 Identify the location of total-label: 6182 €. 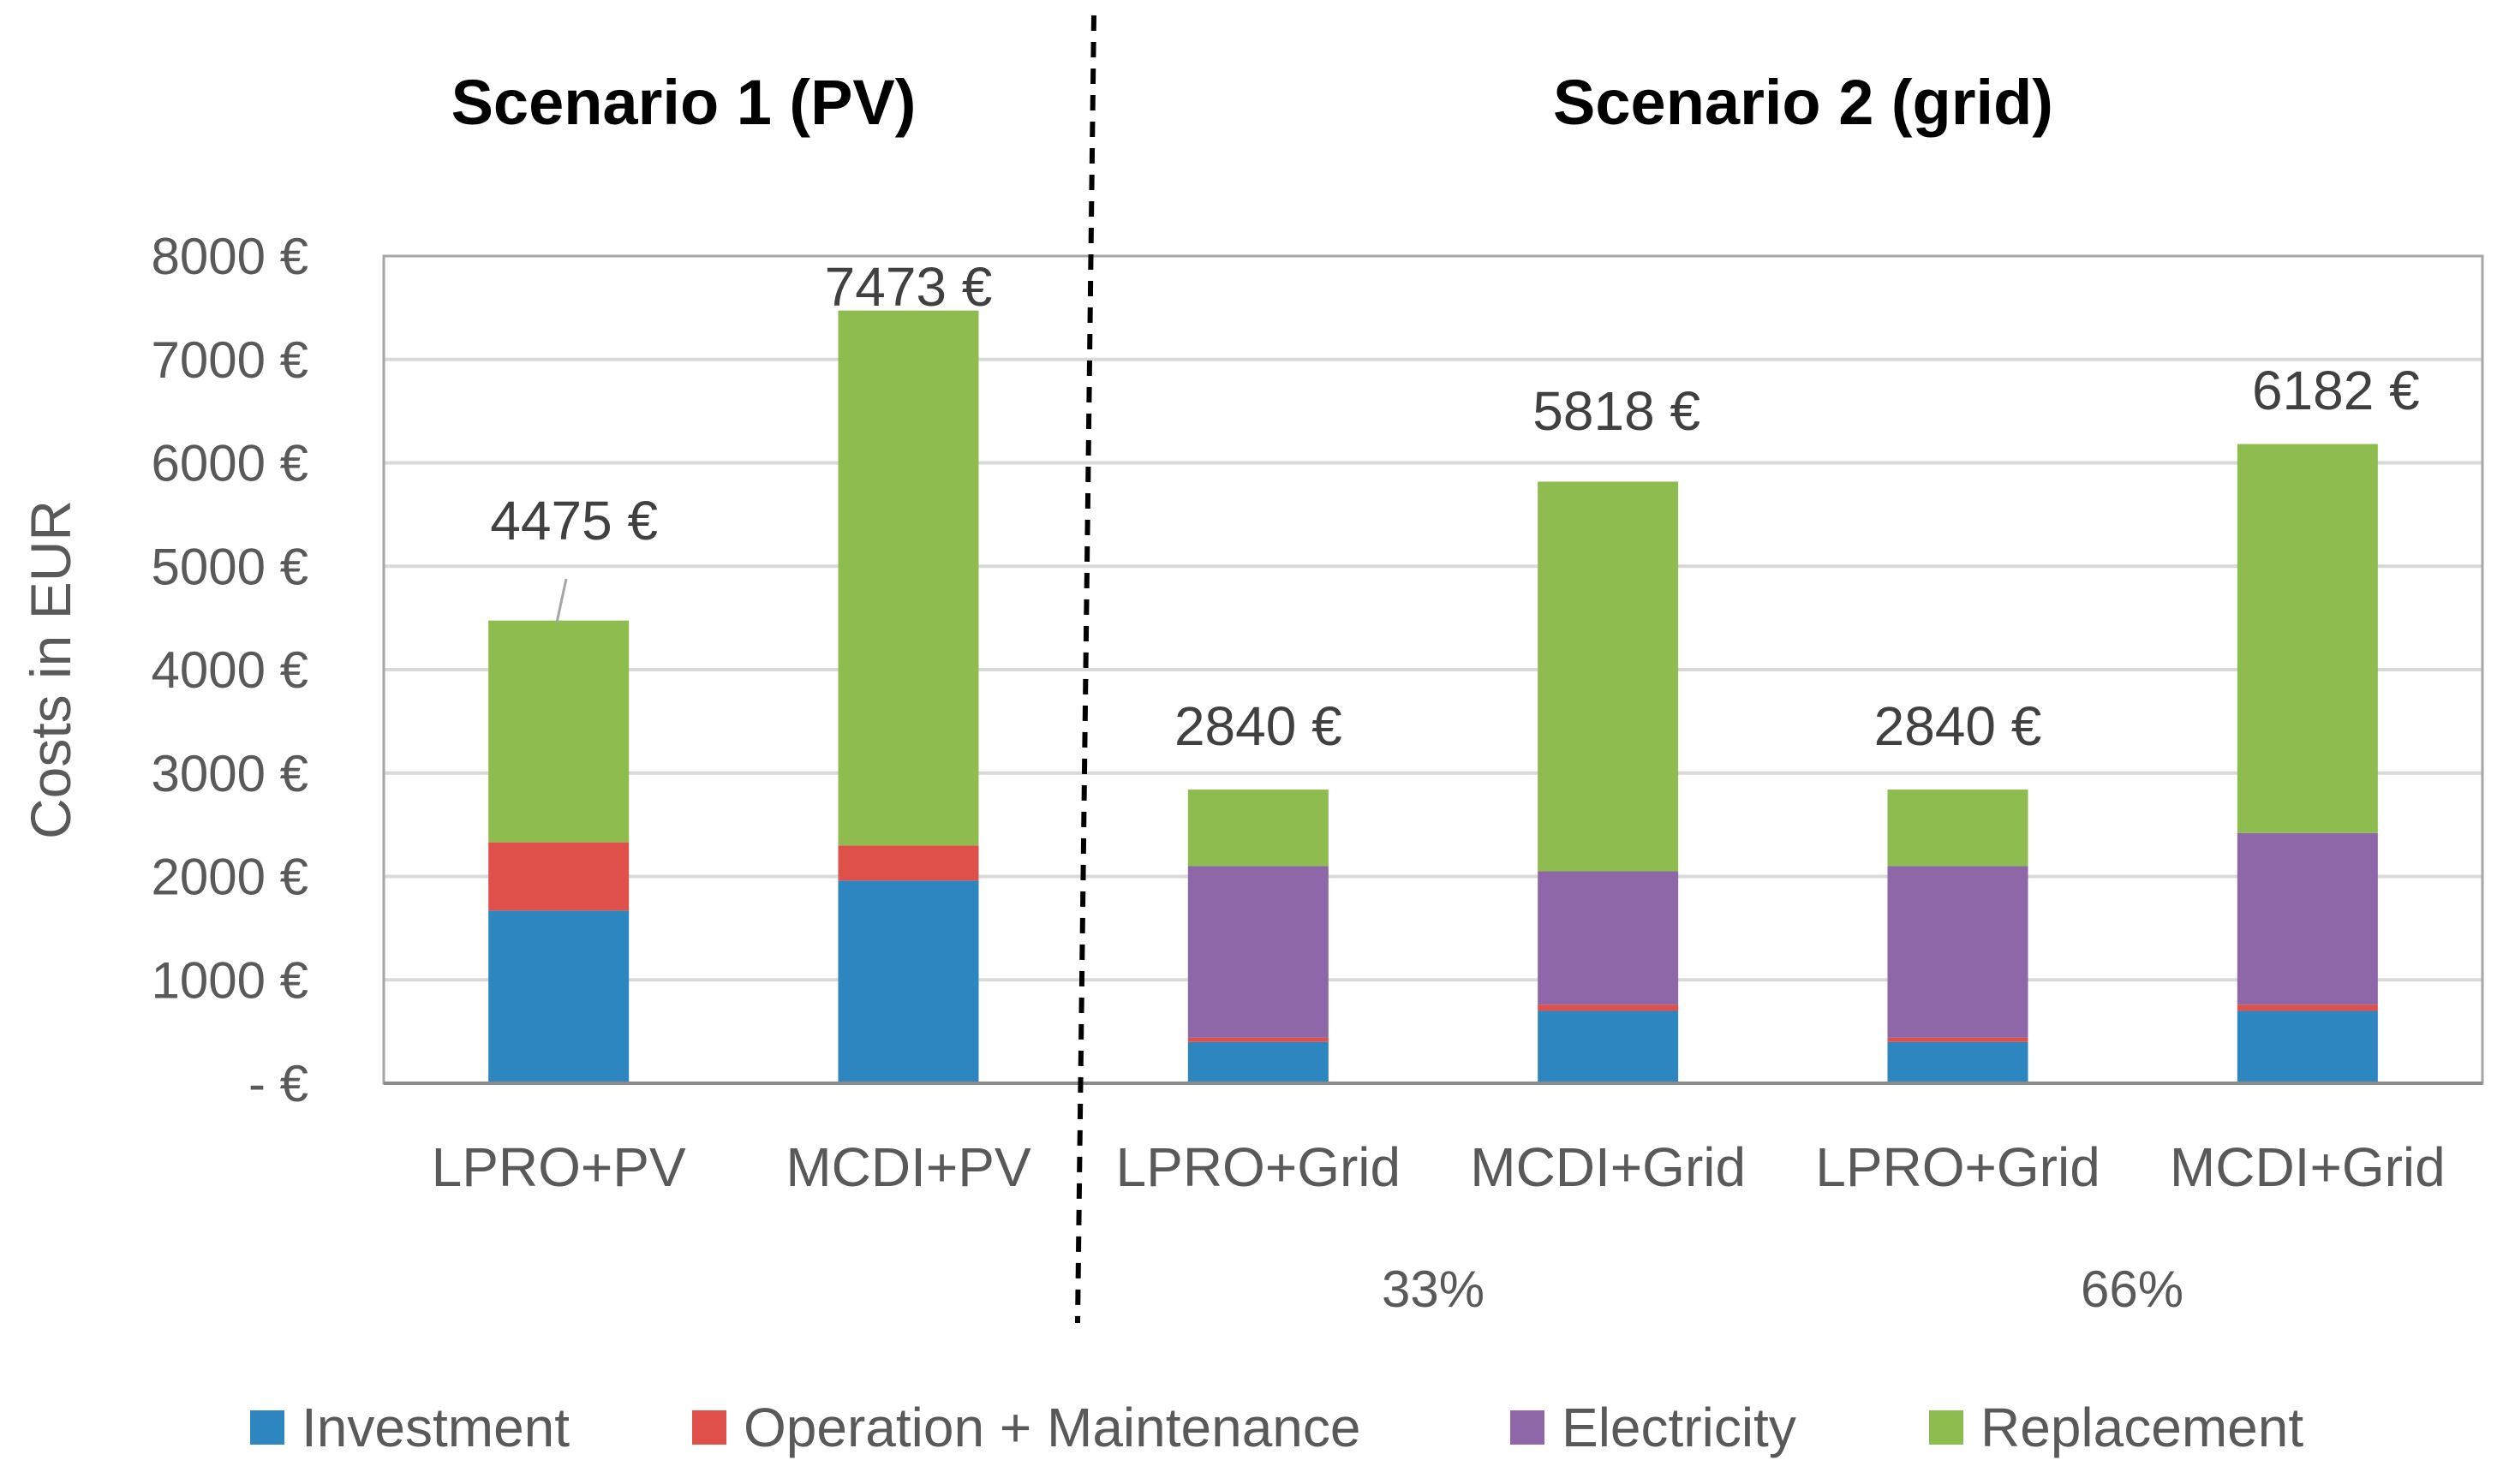
(2336, 390).